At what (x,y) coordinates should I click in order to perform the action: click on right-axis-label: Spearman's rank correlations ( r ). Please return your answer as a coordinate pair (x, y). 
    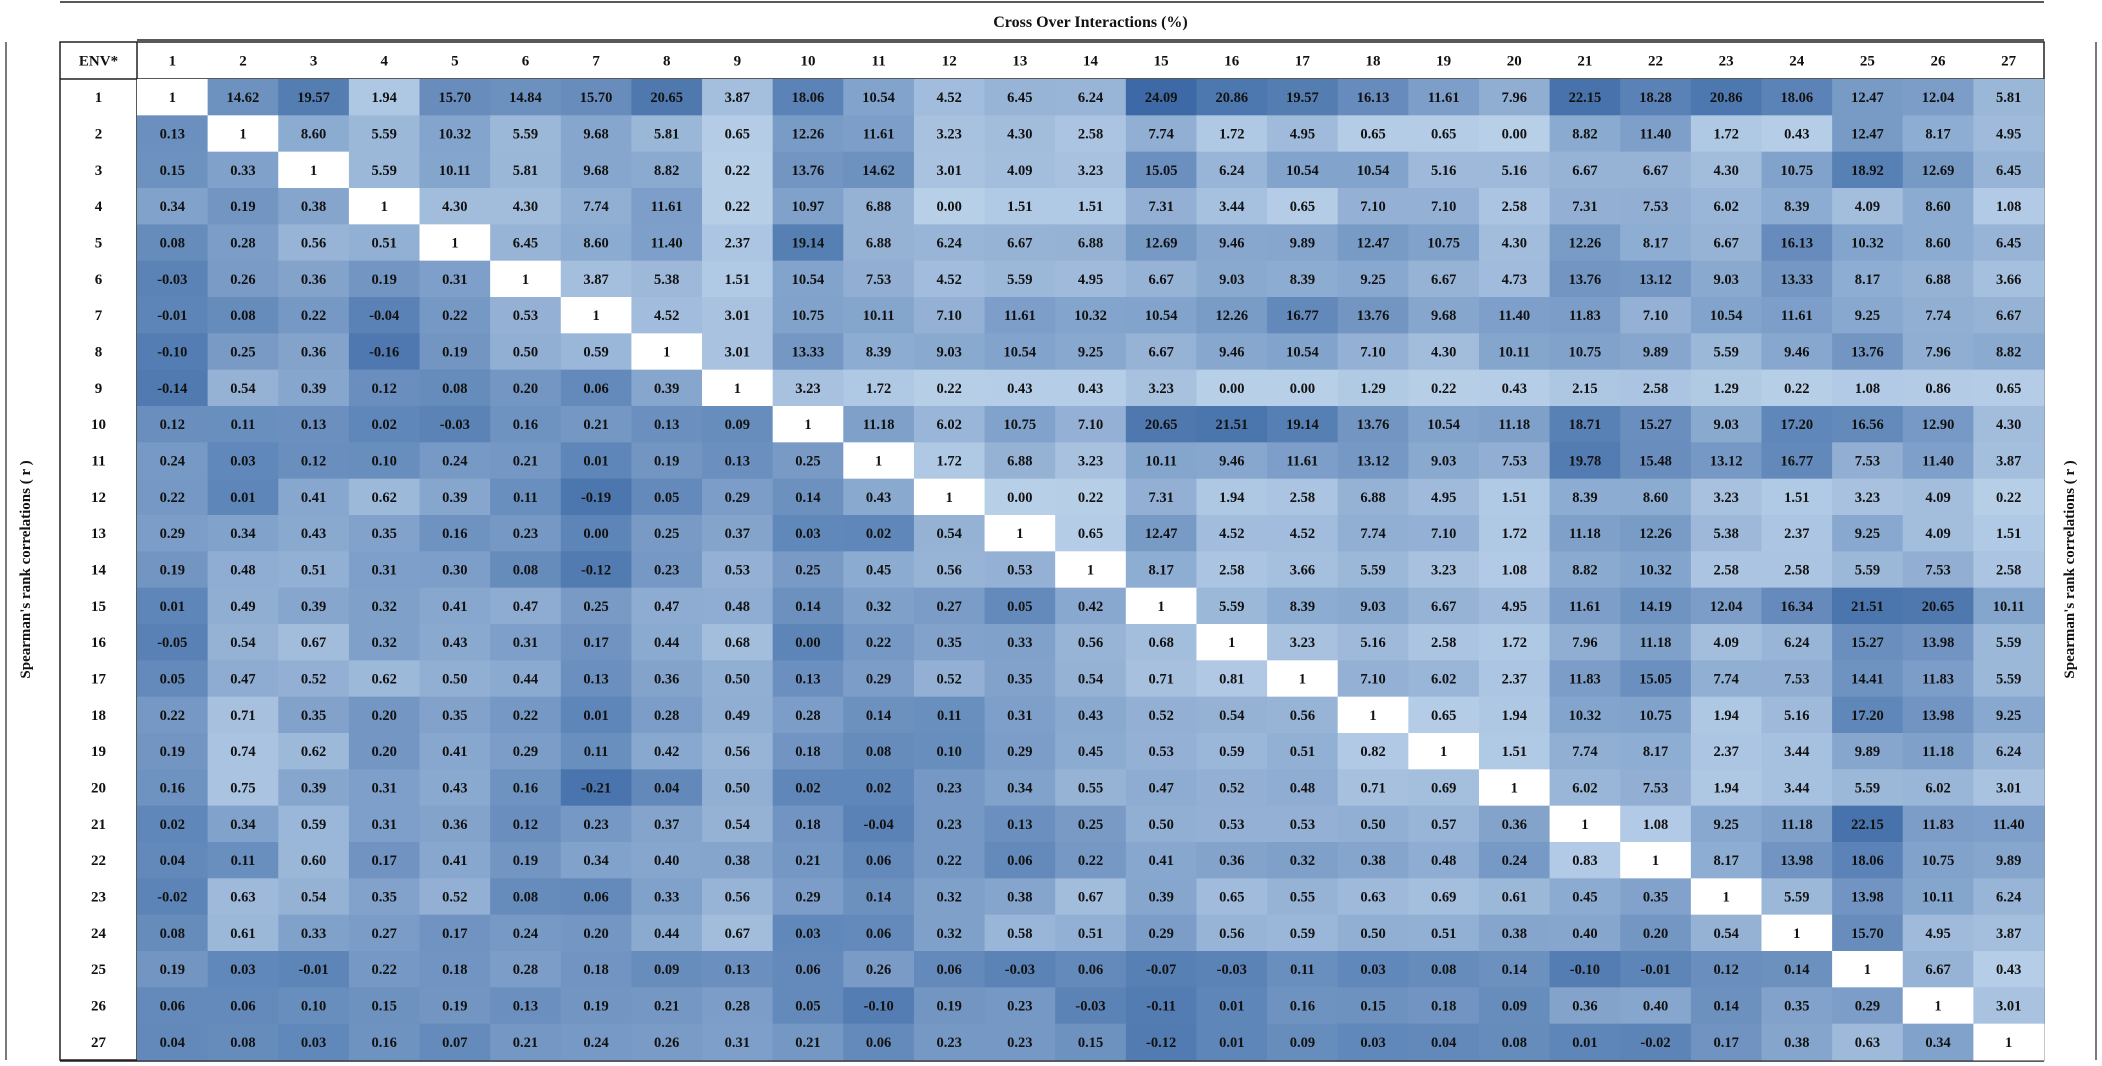
    Looking at the image, I should click on (2070, 569).